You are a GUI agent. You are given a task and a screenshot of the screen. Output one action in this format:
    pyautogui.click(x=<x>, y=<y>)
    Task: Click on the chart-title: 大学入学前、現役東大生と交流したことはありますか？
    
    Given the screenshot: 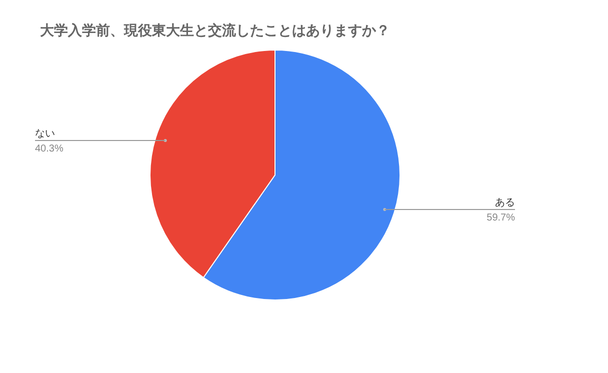 What is the action you would take?
    pyautogui.click(x=215, y=31)
    